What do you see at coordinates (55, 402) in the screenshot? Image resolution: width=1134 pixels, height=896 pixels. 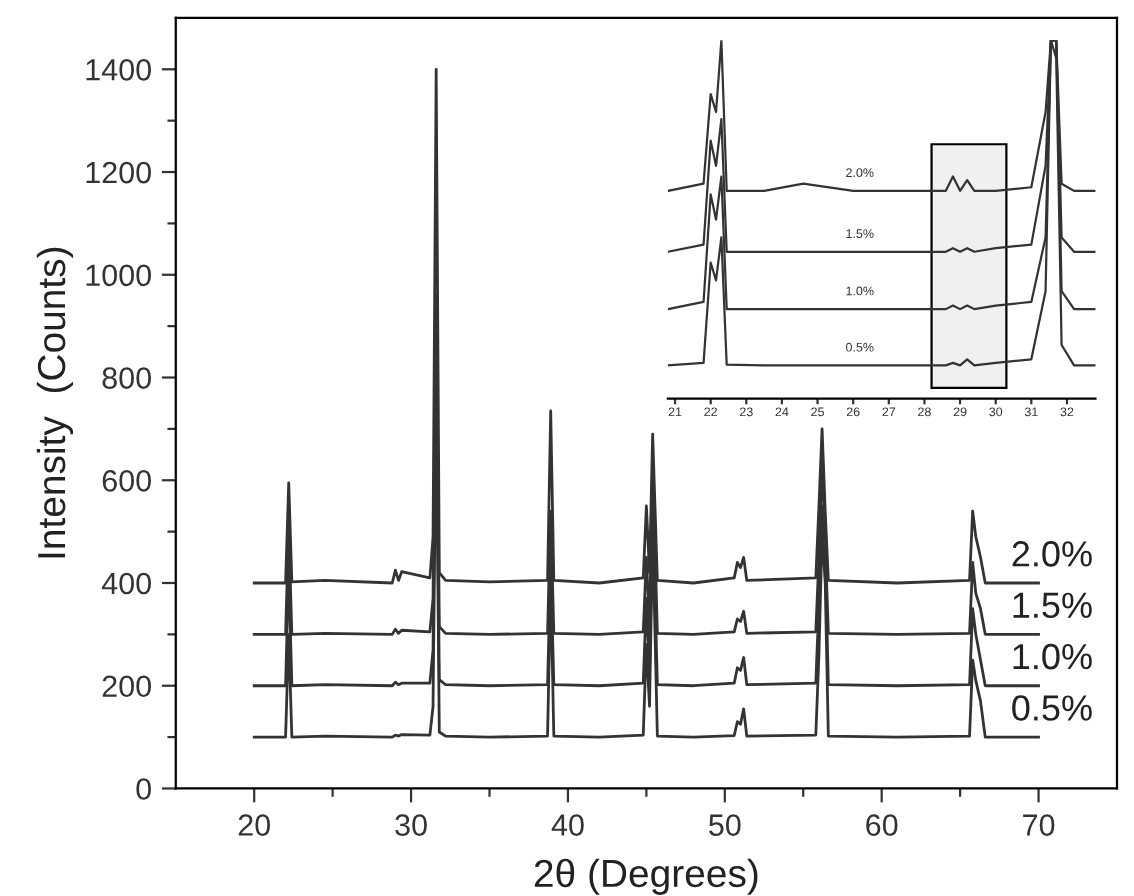 I see `y-axis-title: Intensity (Counts)` at bounding box center [55, 402].